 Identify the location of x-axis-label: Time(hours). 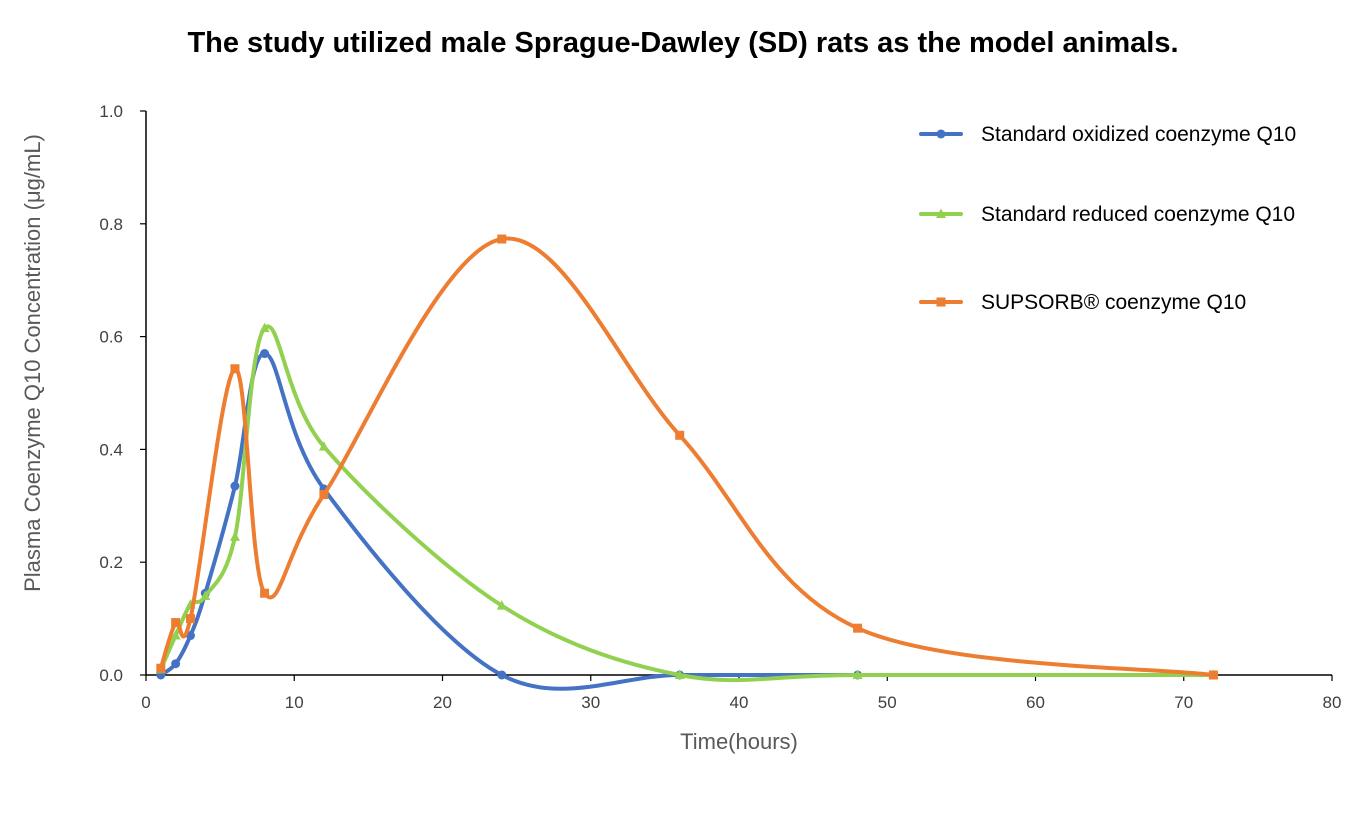
(739, 741).